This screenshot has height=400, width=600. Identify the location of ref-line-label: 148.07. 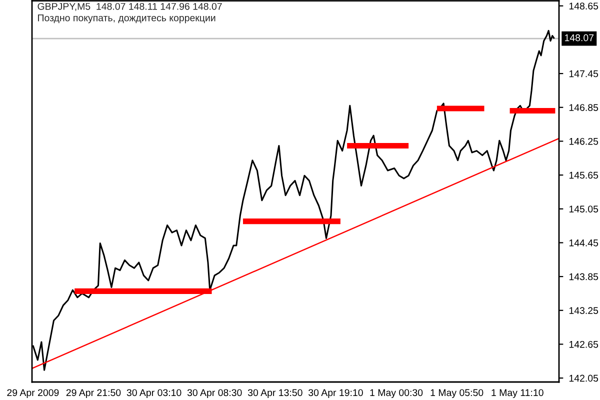
(579, 38).